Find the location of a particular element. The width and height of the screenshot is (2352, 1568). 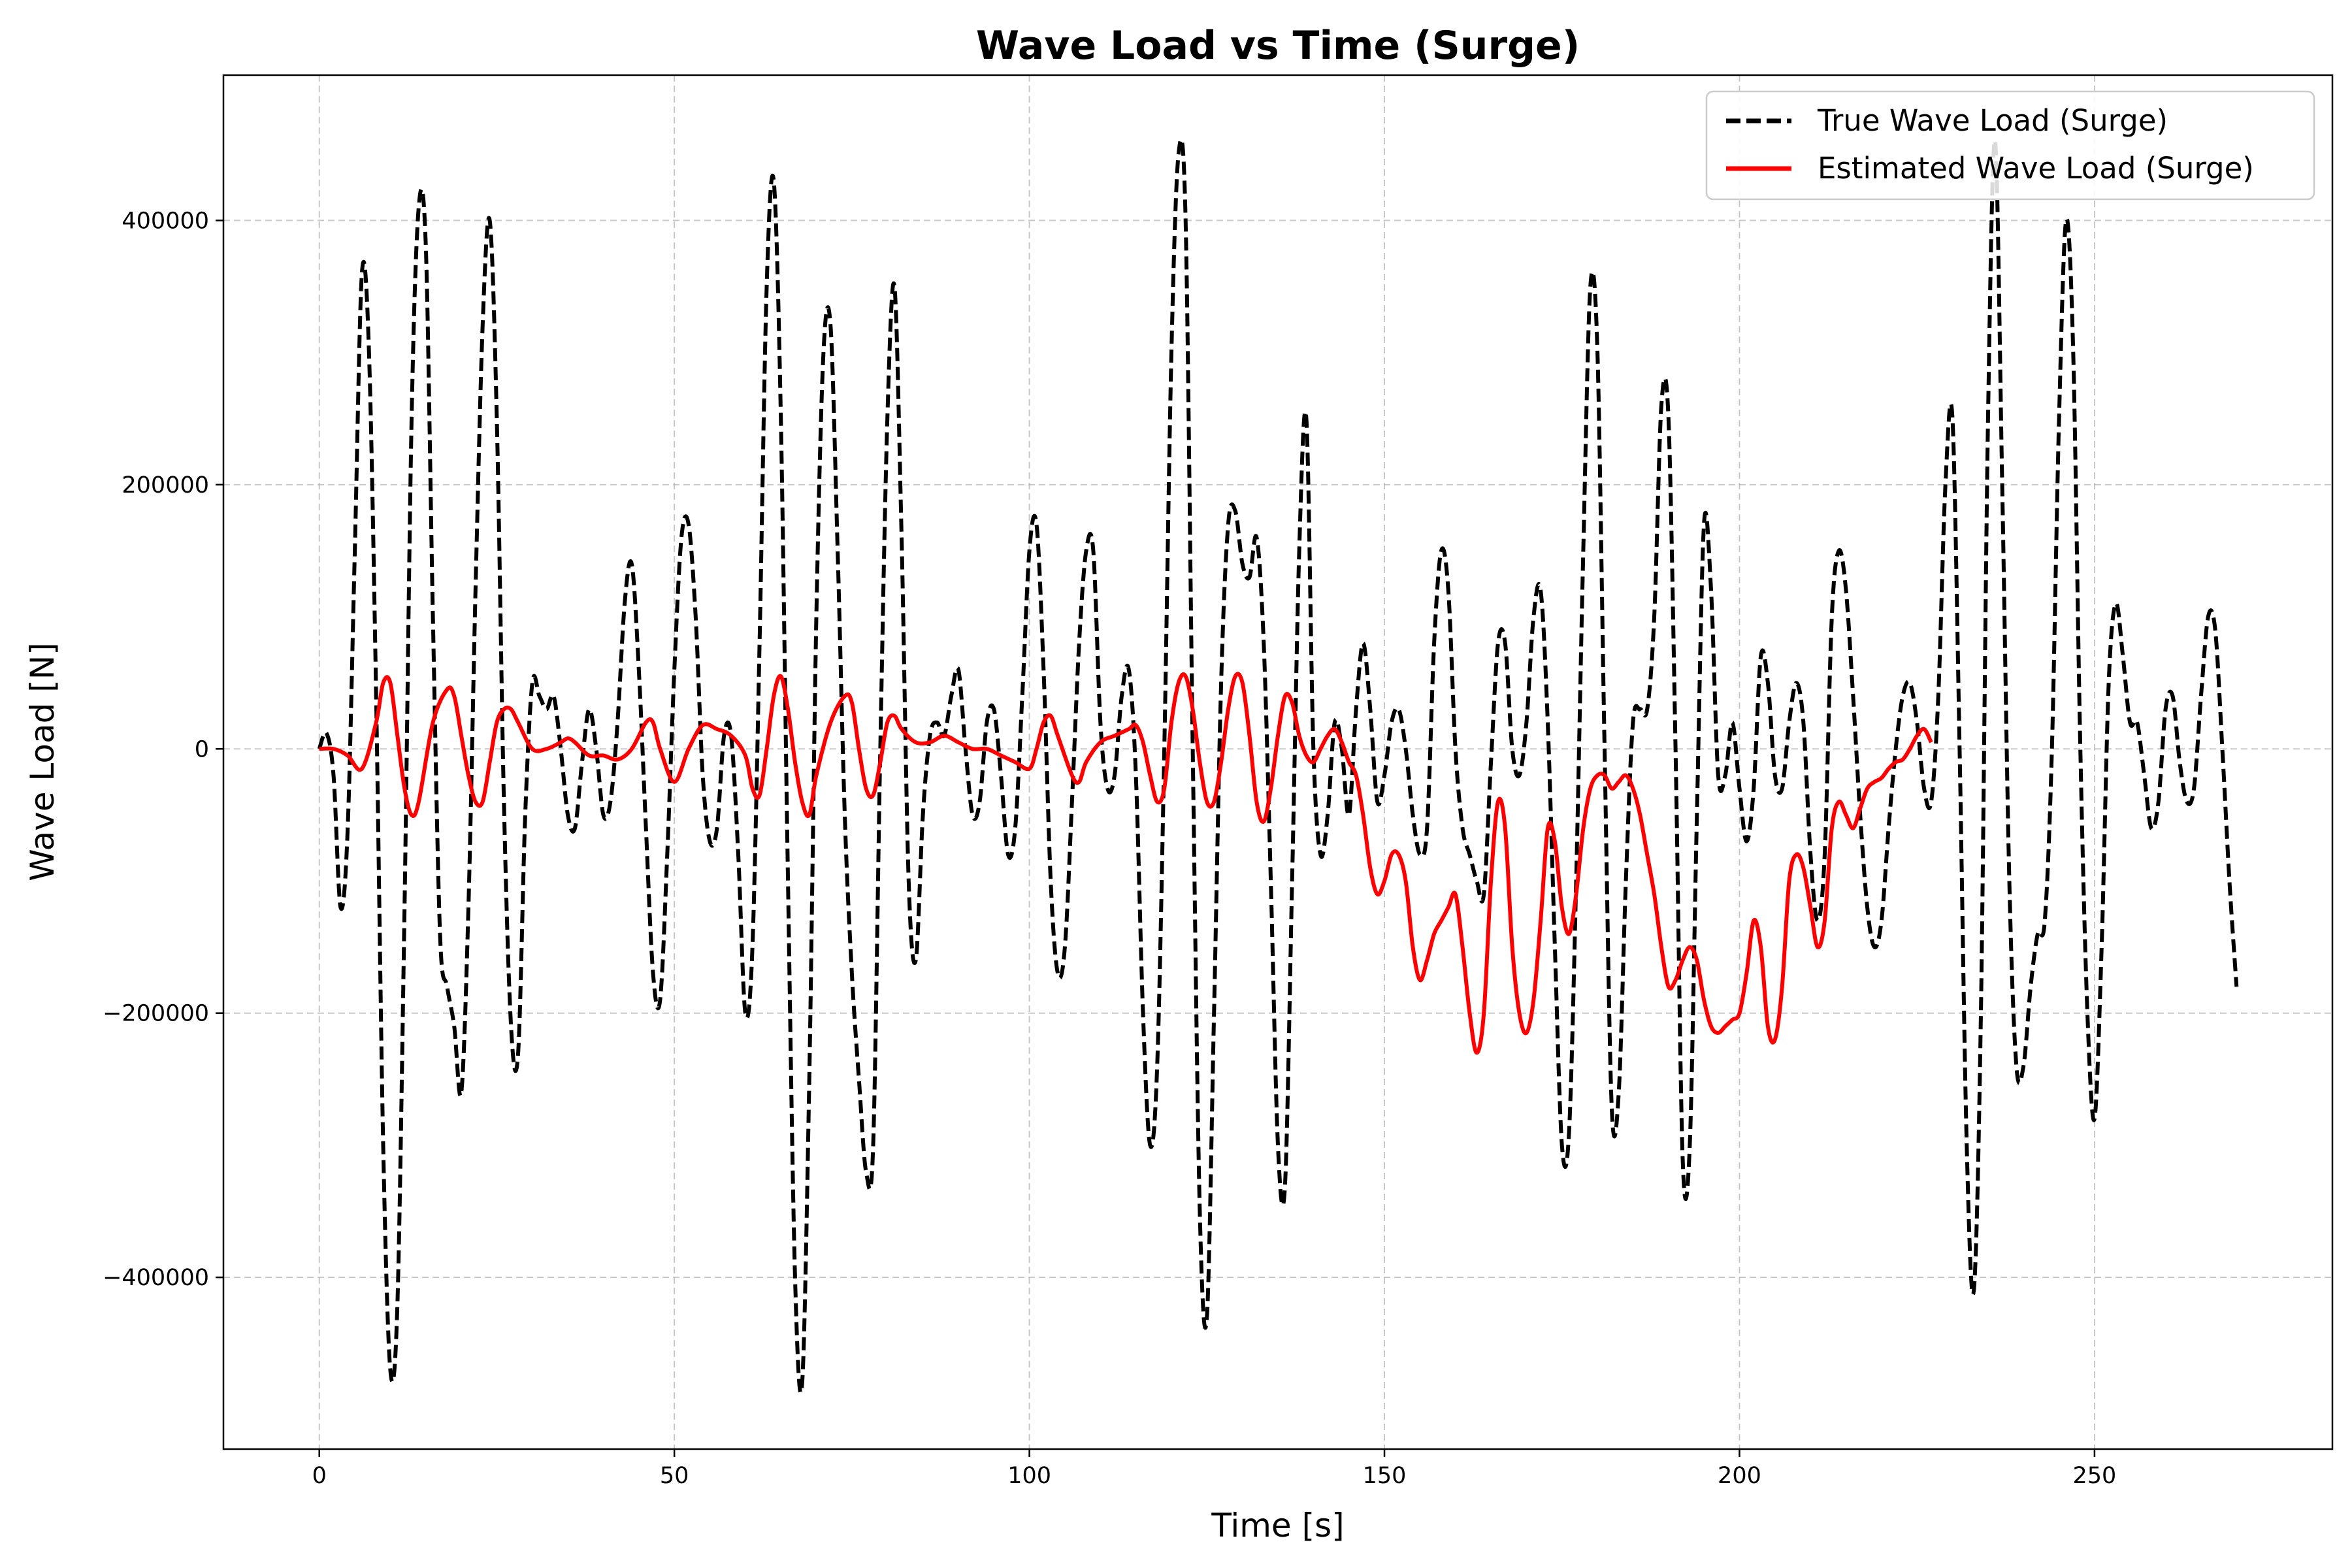

x-tick-label: 200 is located at coordinates (1739, 1476).